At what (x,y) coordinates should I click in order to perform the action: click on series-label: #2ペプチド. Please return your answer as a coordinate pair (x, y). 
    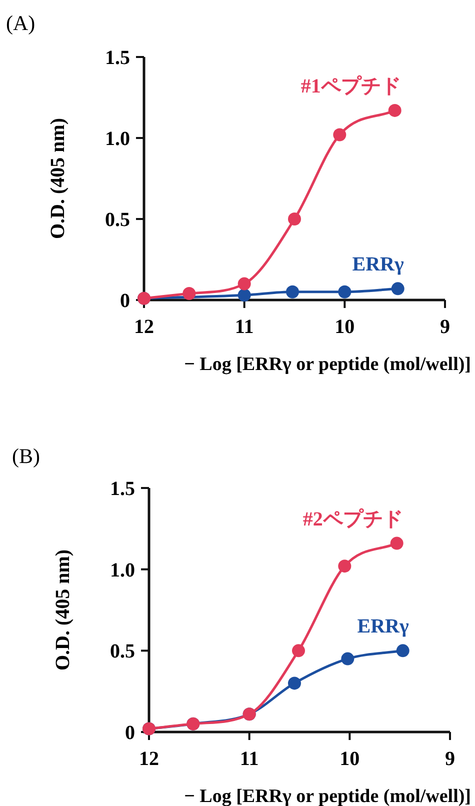
    Looking at the image, I should click on (352, 518).